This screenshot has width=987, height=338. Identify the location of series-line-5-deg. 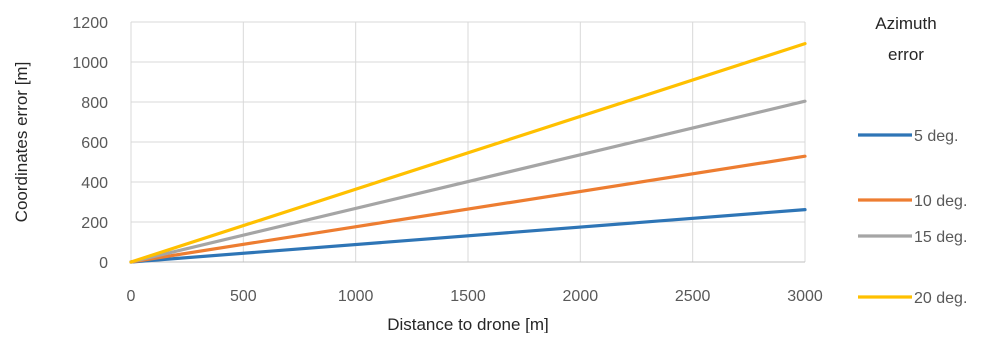
(468, 236).